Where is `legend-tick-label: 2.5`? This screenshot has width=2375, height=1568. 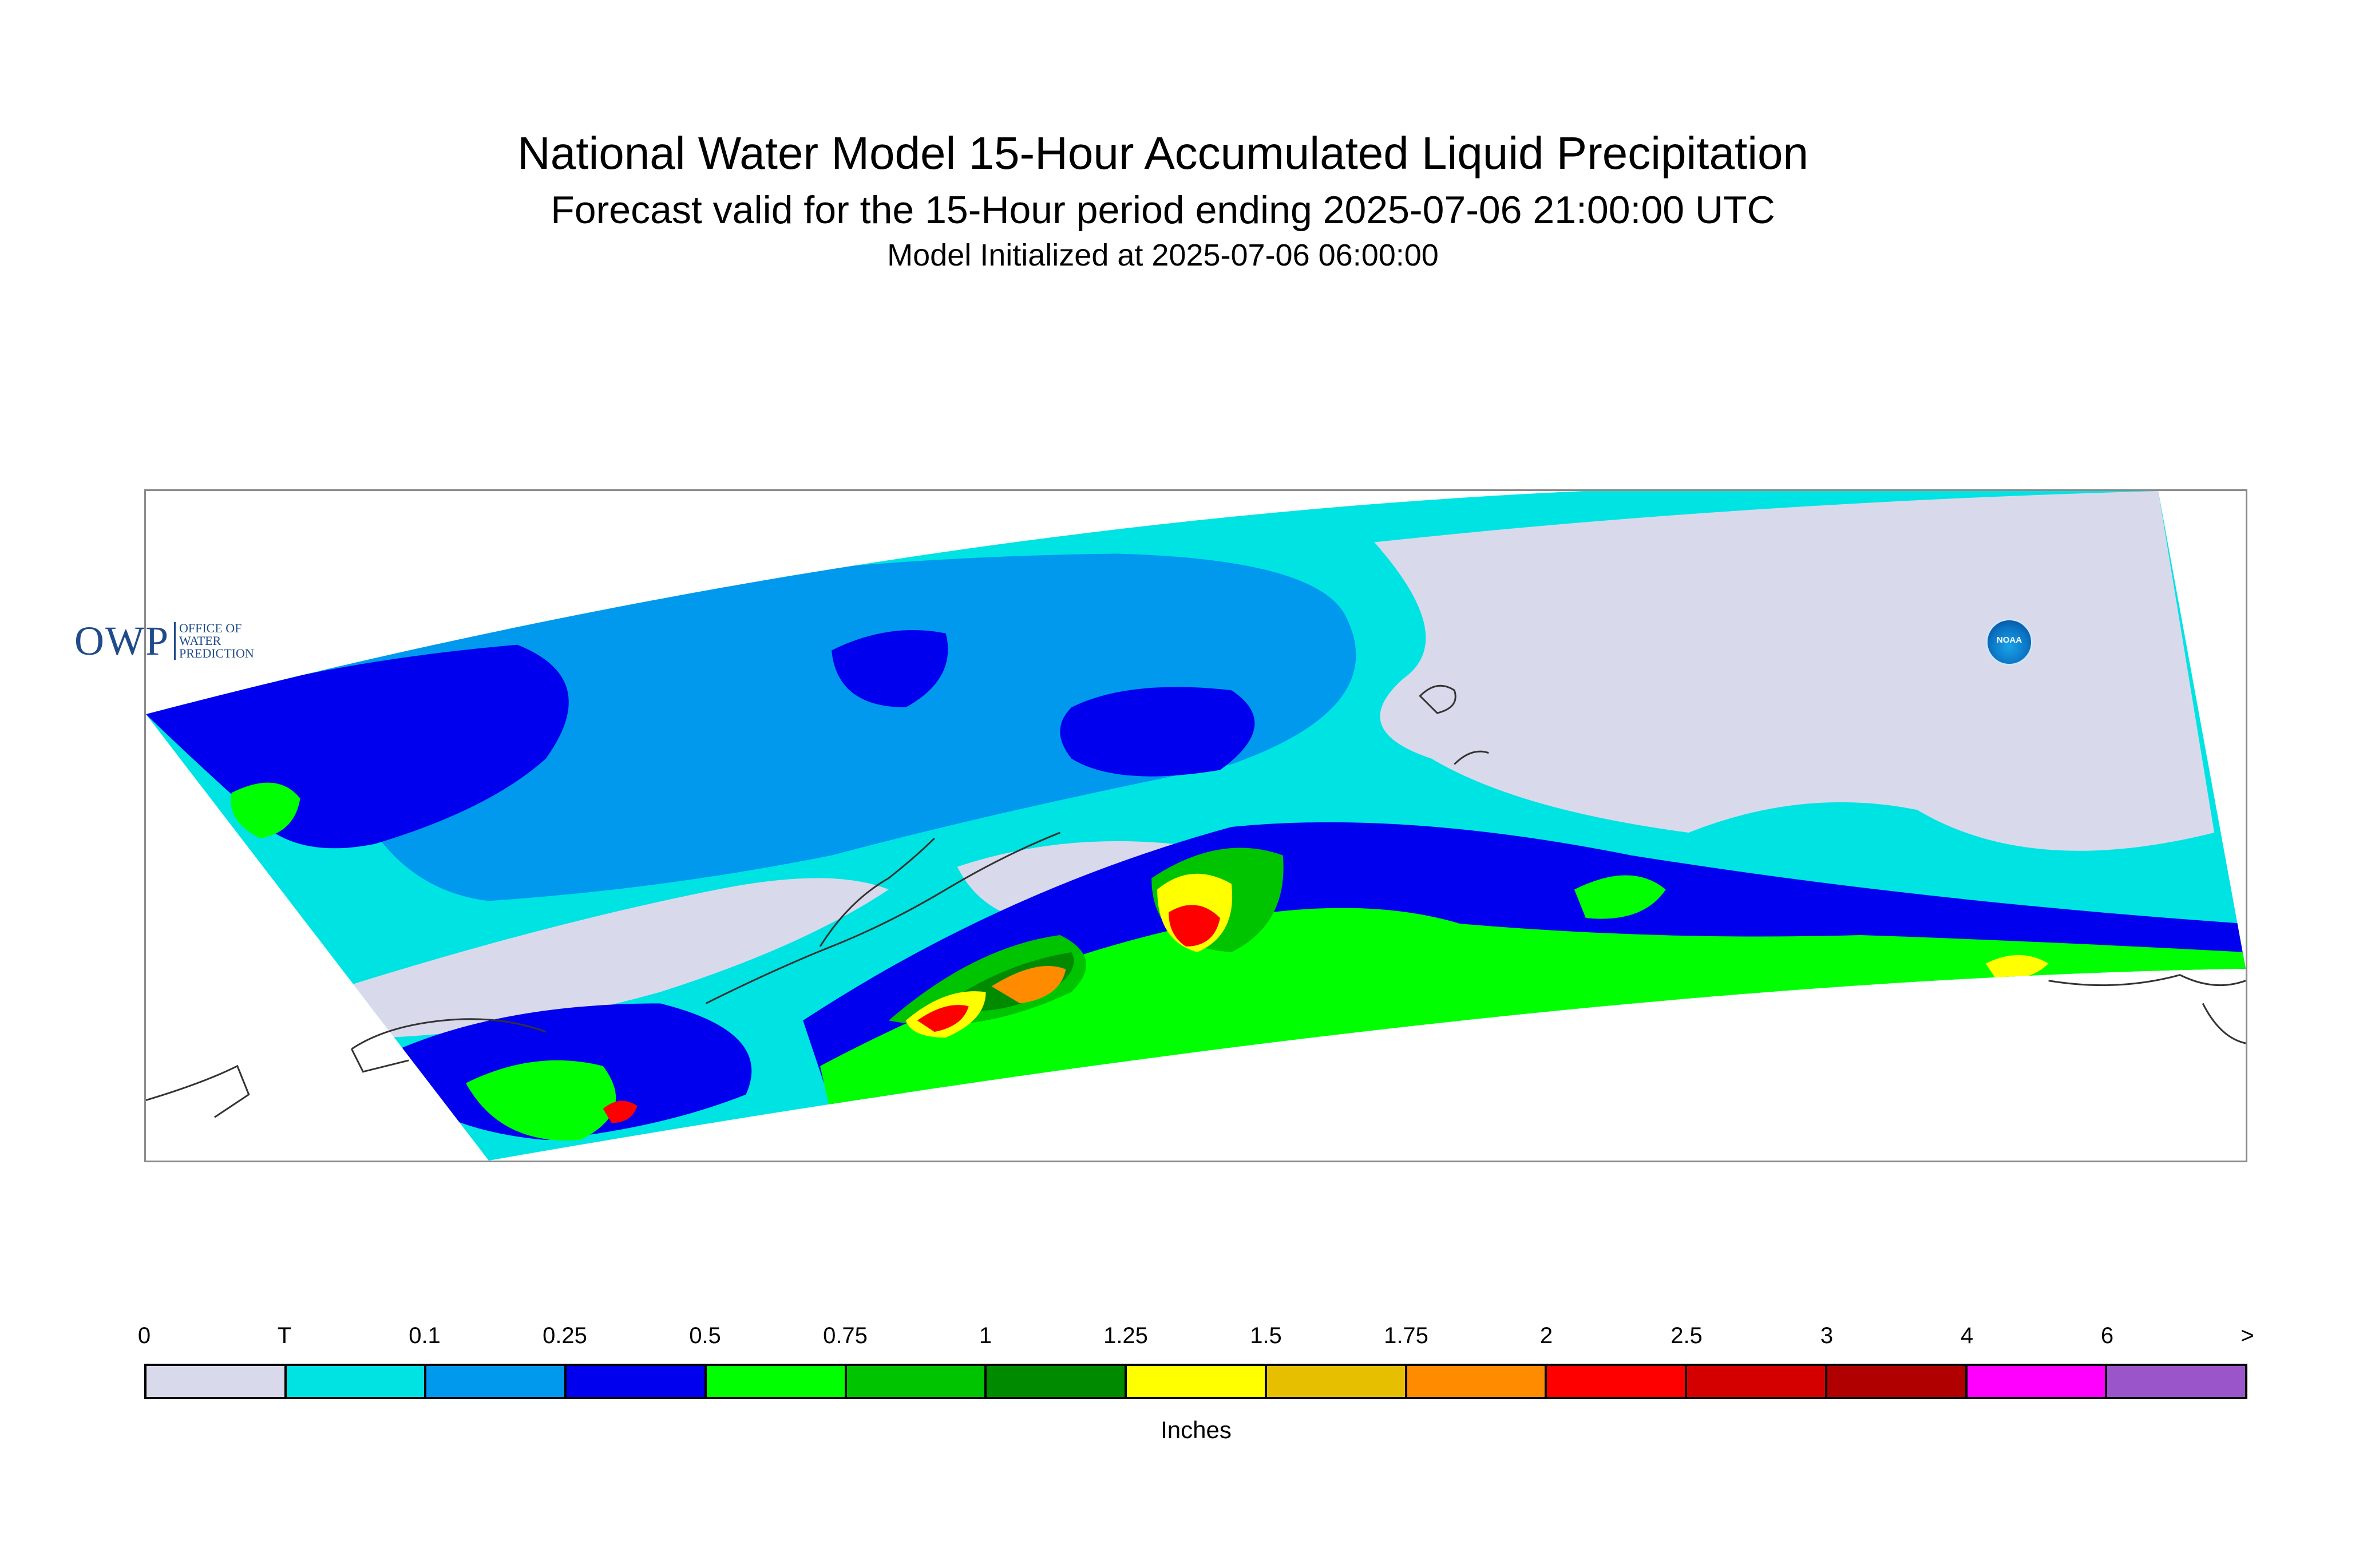 legend-tick-label: 2.5 is located at coordinates (1687, 1335).